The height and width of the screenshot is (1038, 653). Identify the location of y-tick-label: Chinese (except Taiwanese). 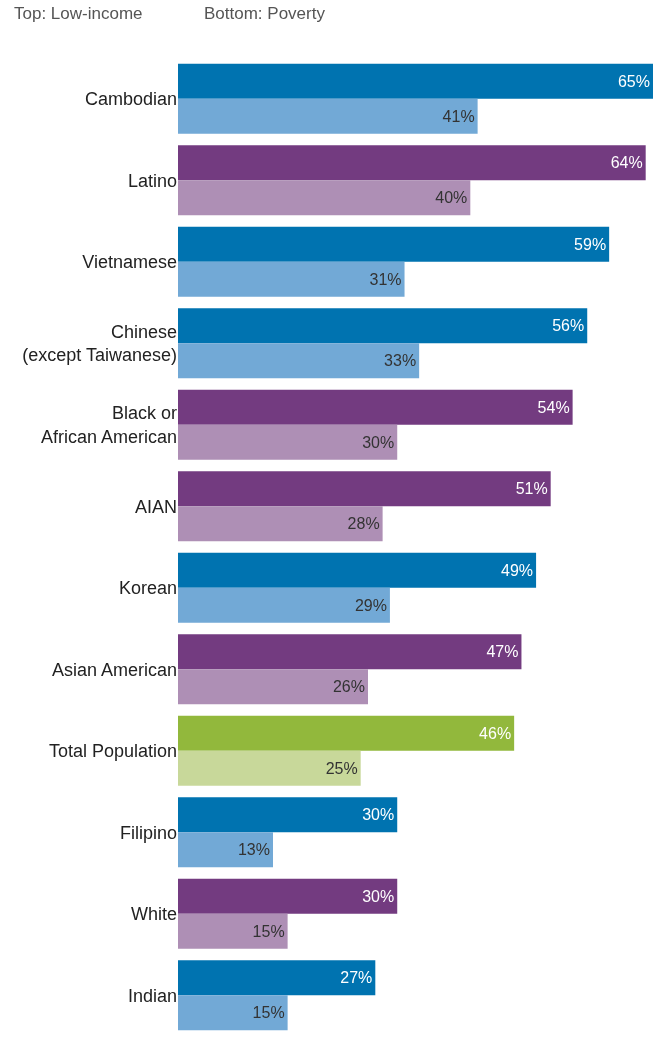
(99, 343).